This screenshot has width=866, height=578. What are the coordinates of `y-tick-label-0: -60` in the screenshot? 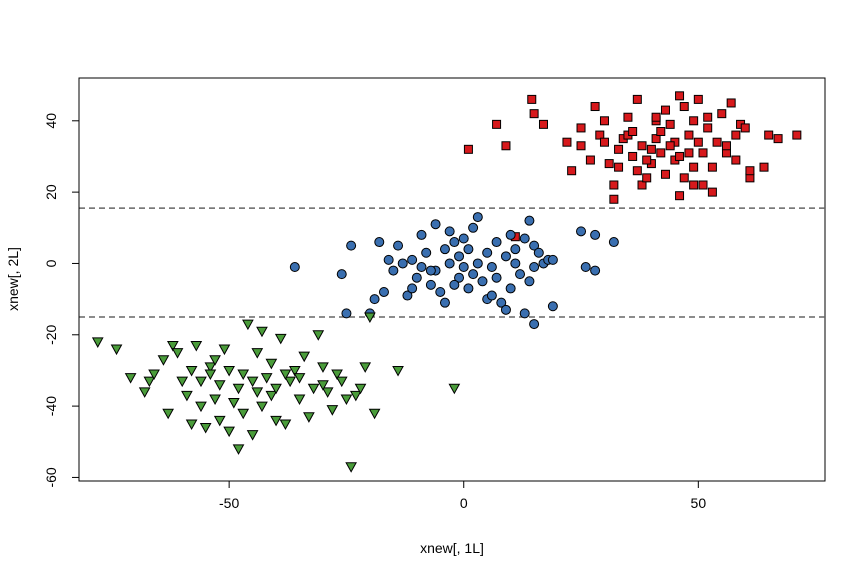 It's located at (51, 477).